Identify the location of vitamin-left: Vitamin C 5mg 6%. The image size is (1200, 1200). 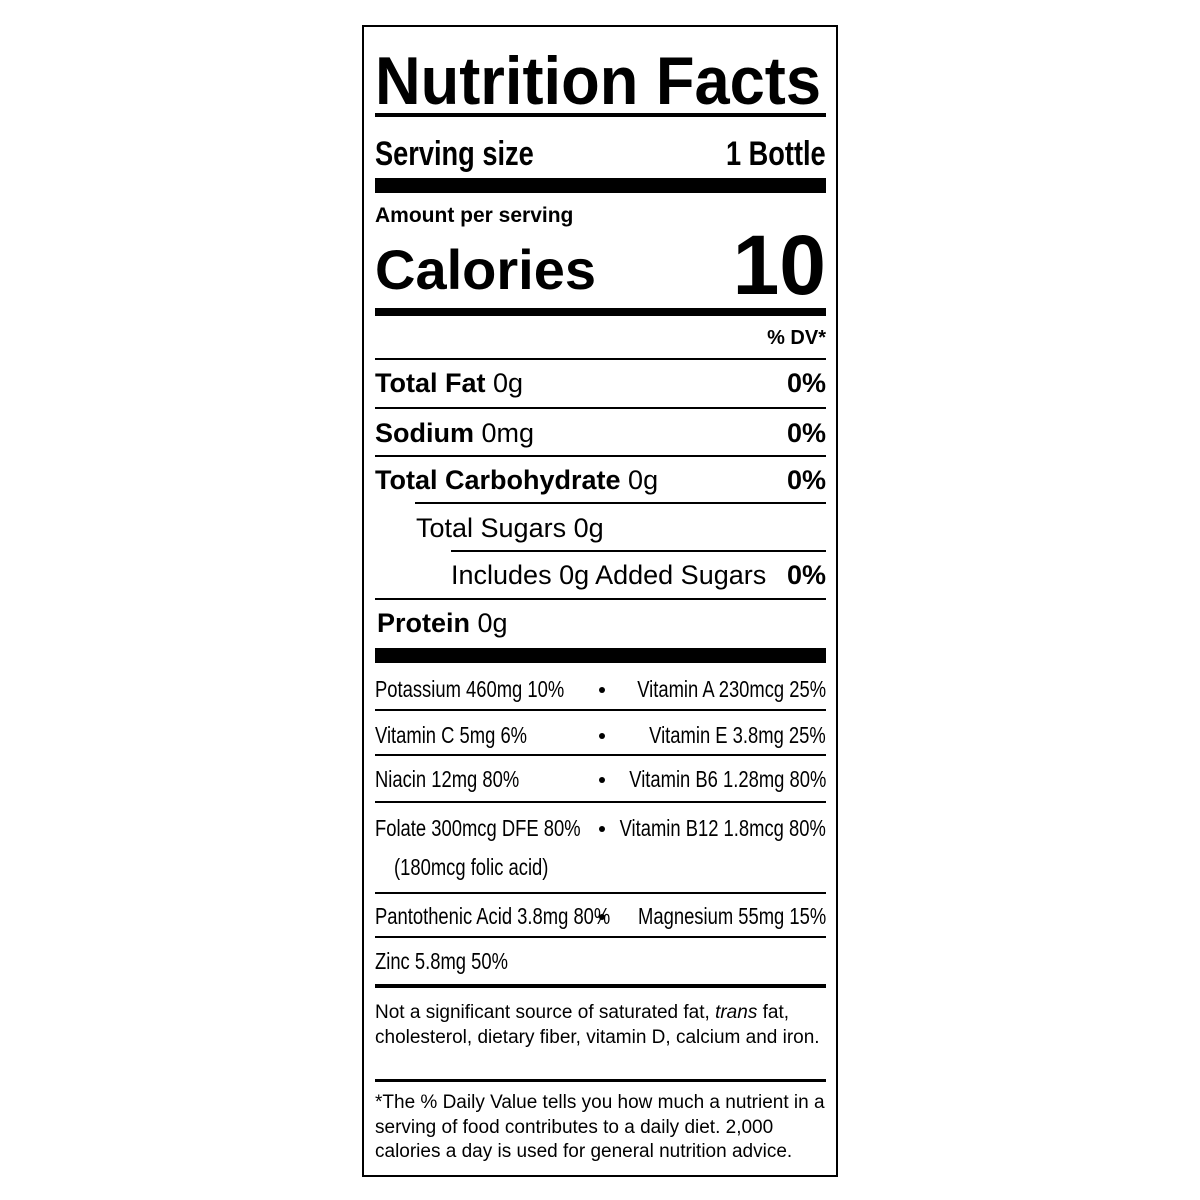
(451, 735).